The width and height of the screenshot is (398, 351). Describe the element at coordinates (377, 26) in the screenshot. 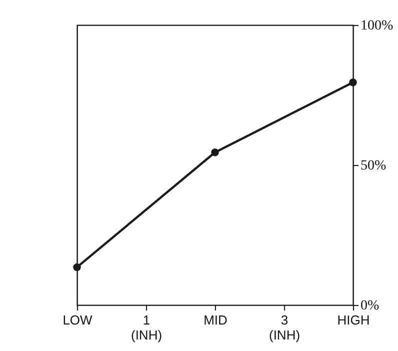

I see `y-tick-label: 100%` at that location.